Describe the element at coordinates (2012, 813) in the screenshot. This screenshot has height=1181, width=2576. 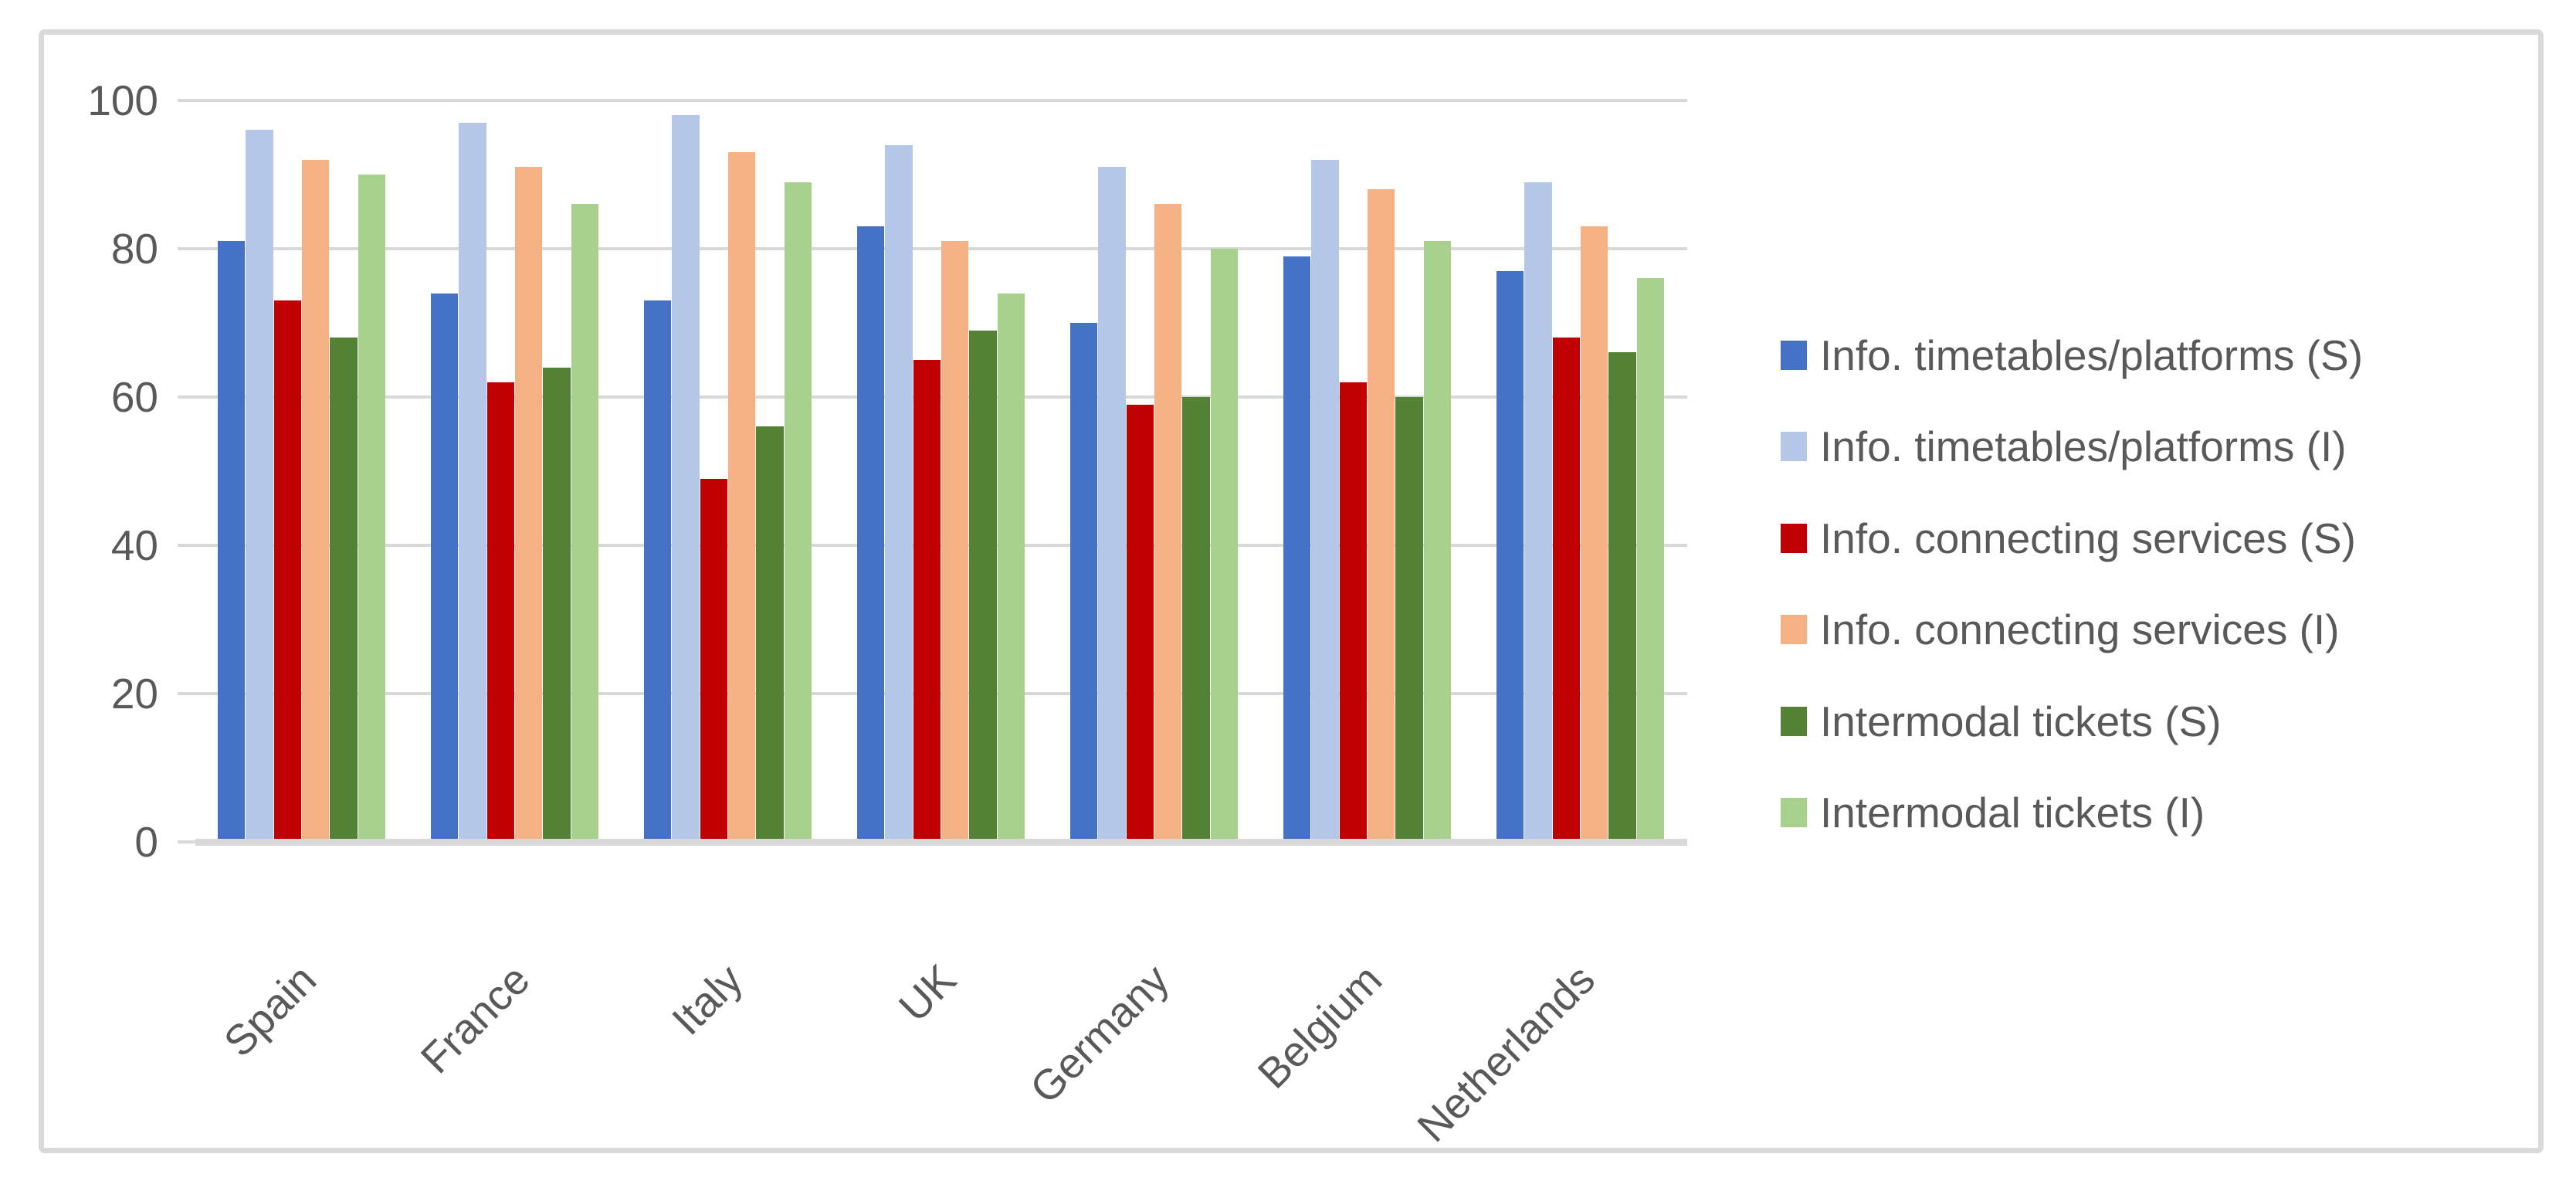
I see `legend-label: Intermodal tickets (I)` at that location.